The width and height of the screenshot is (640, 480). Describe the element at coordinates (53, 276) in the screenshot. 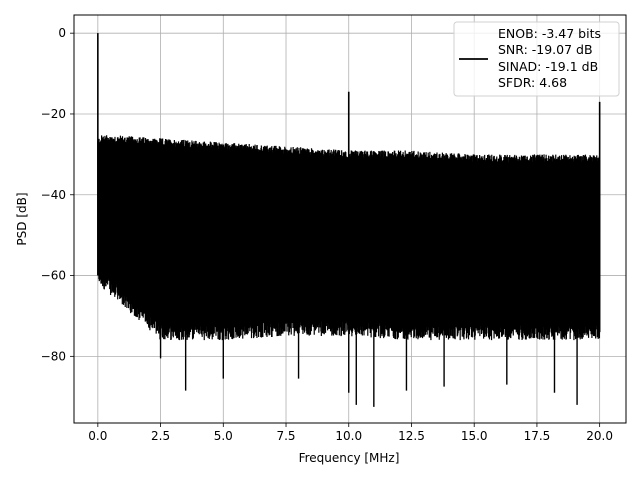

I see `y-tick-label: −60` at that location.